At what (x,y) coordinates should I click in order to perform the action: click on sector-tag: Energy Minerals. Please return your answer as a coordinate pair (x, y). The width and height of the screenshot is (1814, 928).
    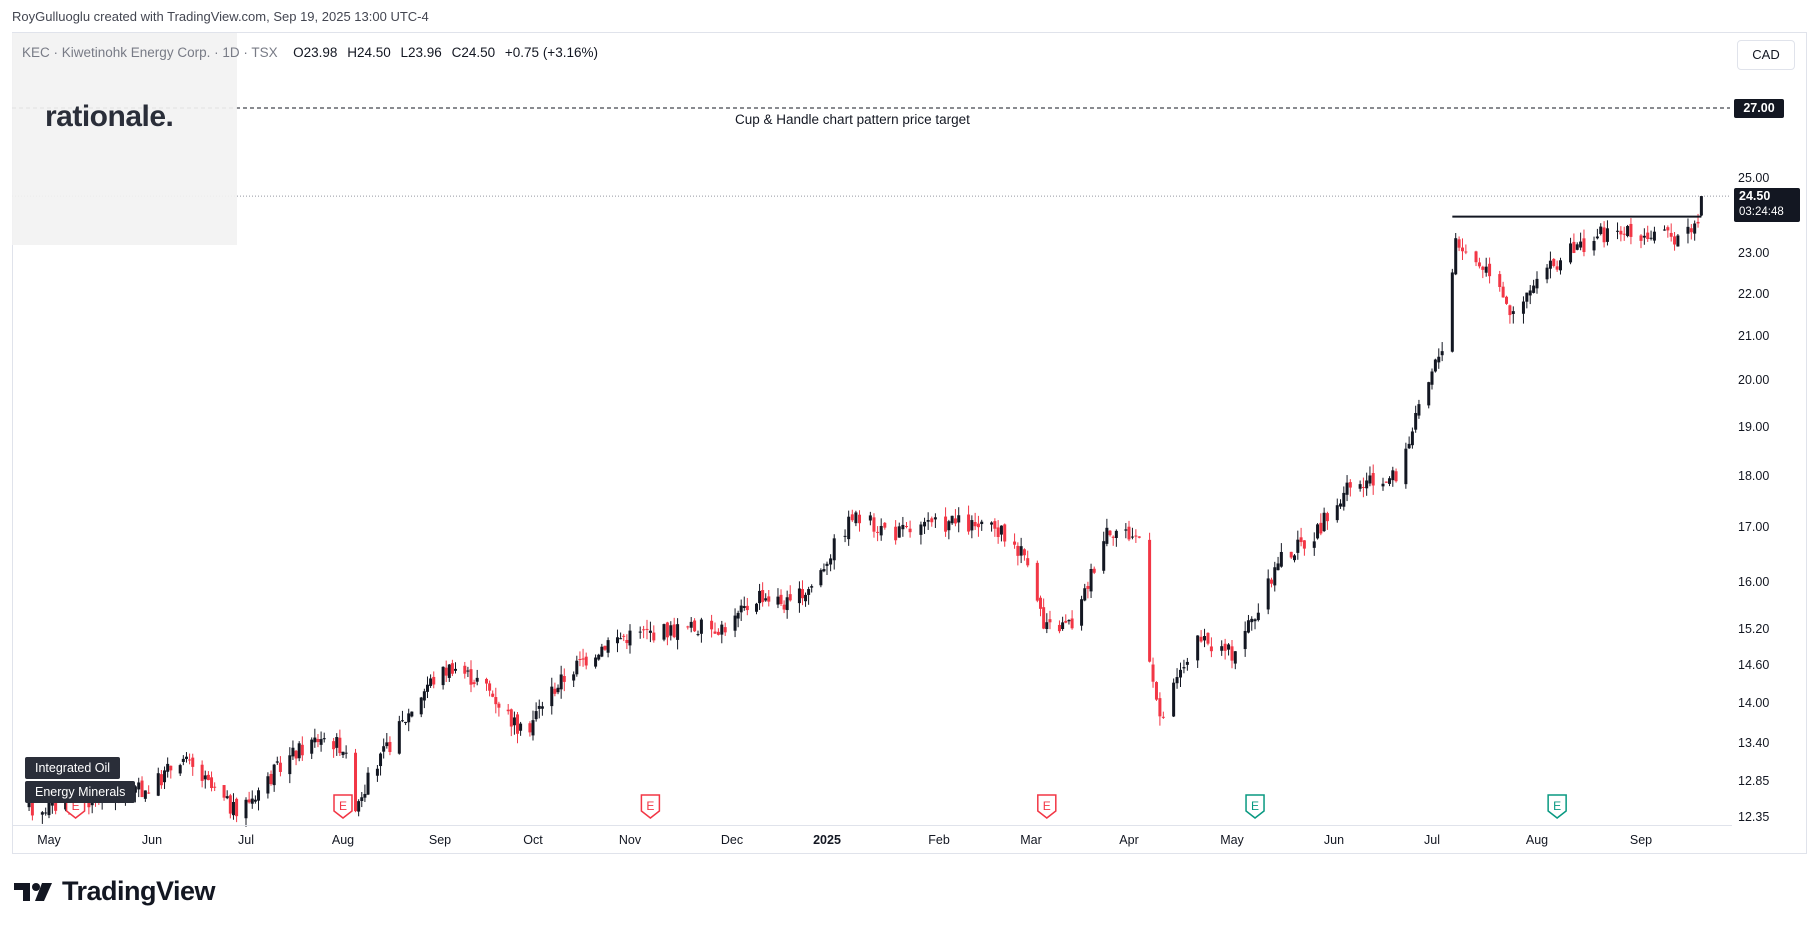
    Looking at the image, I should click on (80, 792).